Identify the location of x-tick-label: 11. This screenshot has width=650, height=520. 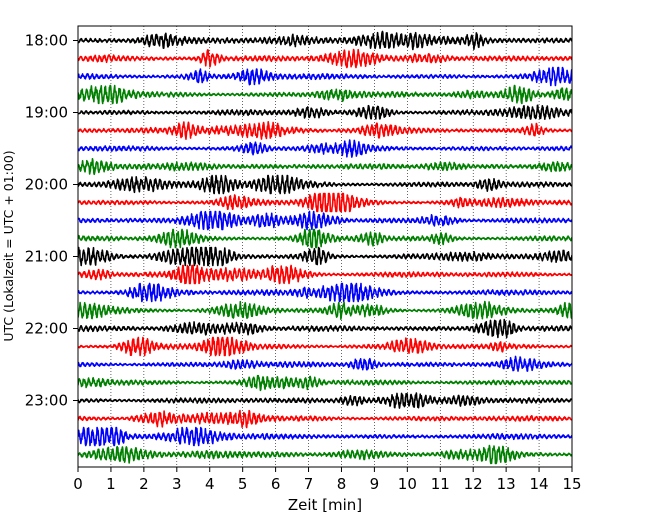
(440, 484).